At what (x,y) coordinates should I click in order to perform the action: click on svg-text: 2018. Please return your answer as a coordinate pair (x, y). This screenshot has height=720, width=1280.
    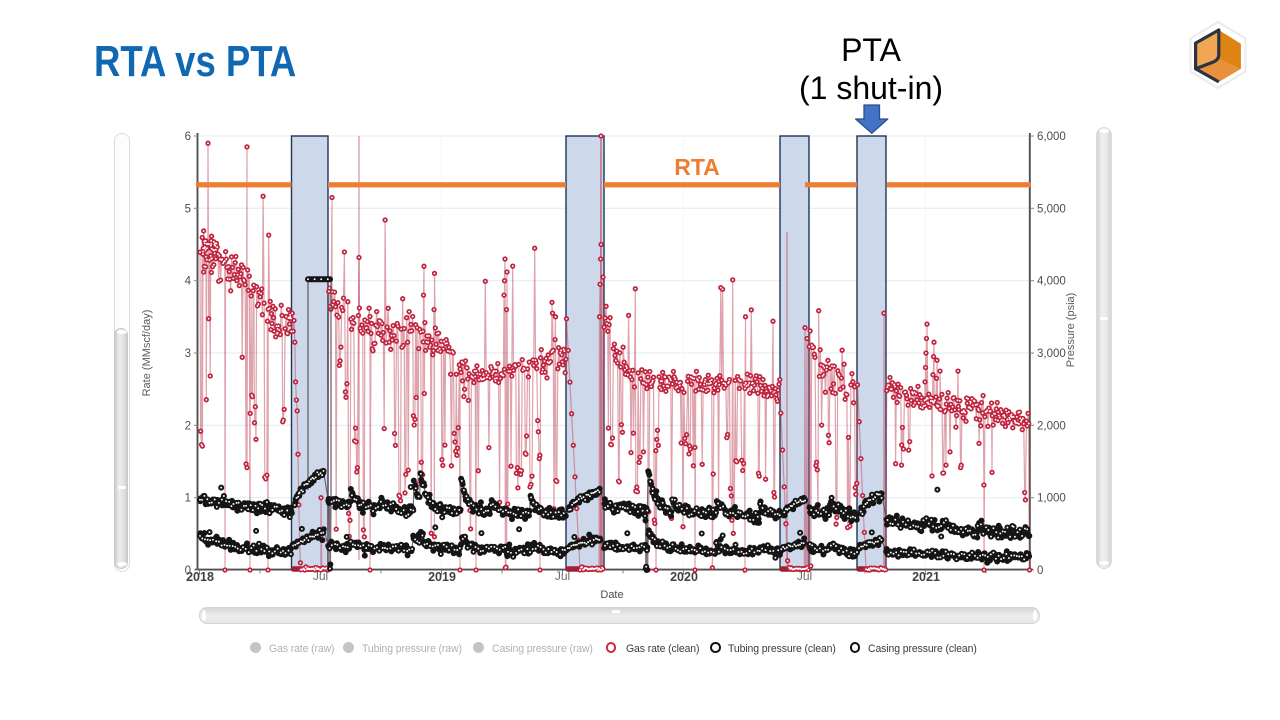
    Looking at the image, I should click on (200, 577).